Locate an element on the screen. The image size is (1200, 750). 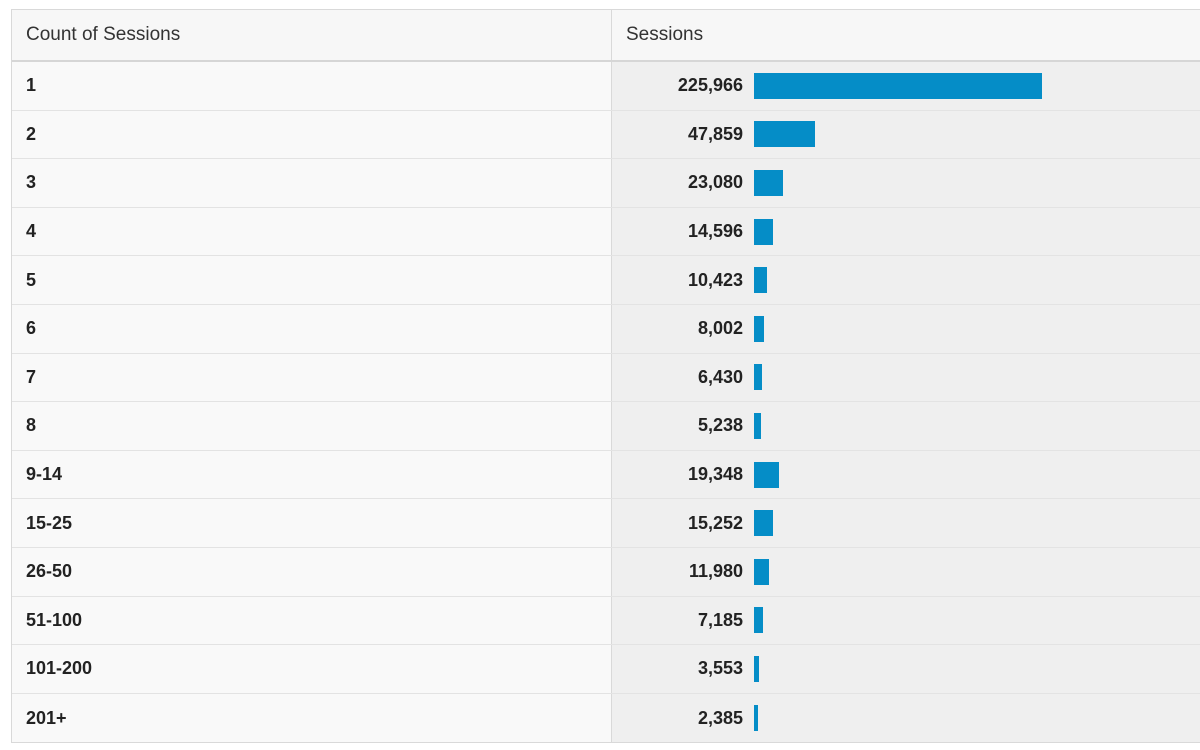
row-sessions-cell: 23,080 is located at coordinates (906, 183).